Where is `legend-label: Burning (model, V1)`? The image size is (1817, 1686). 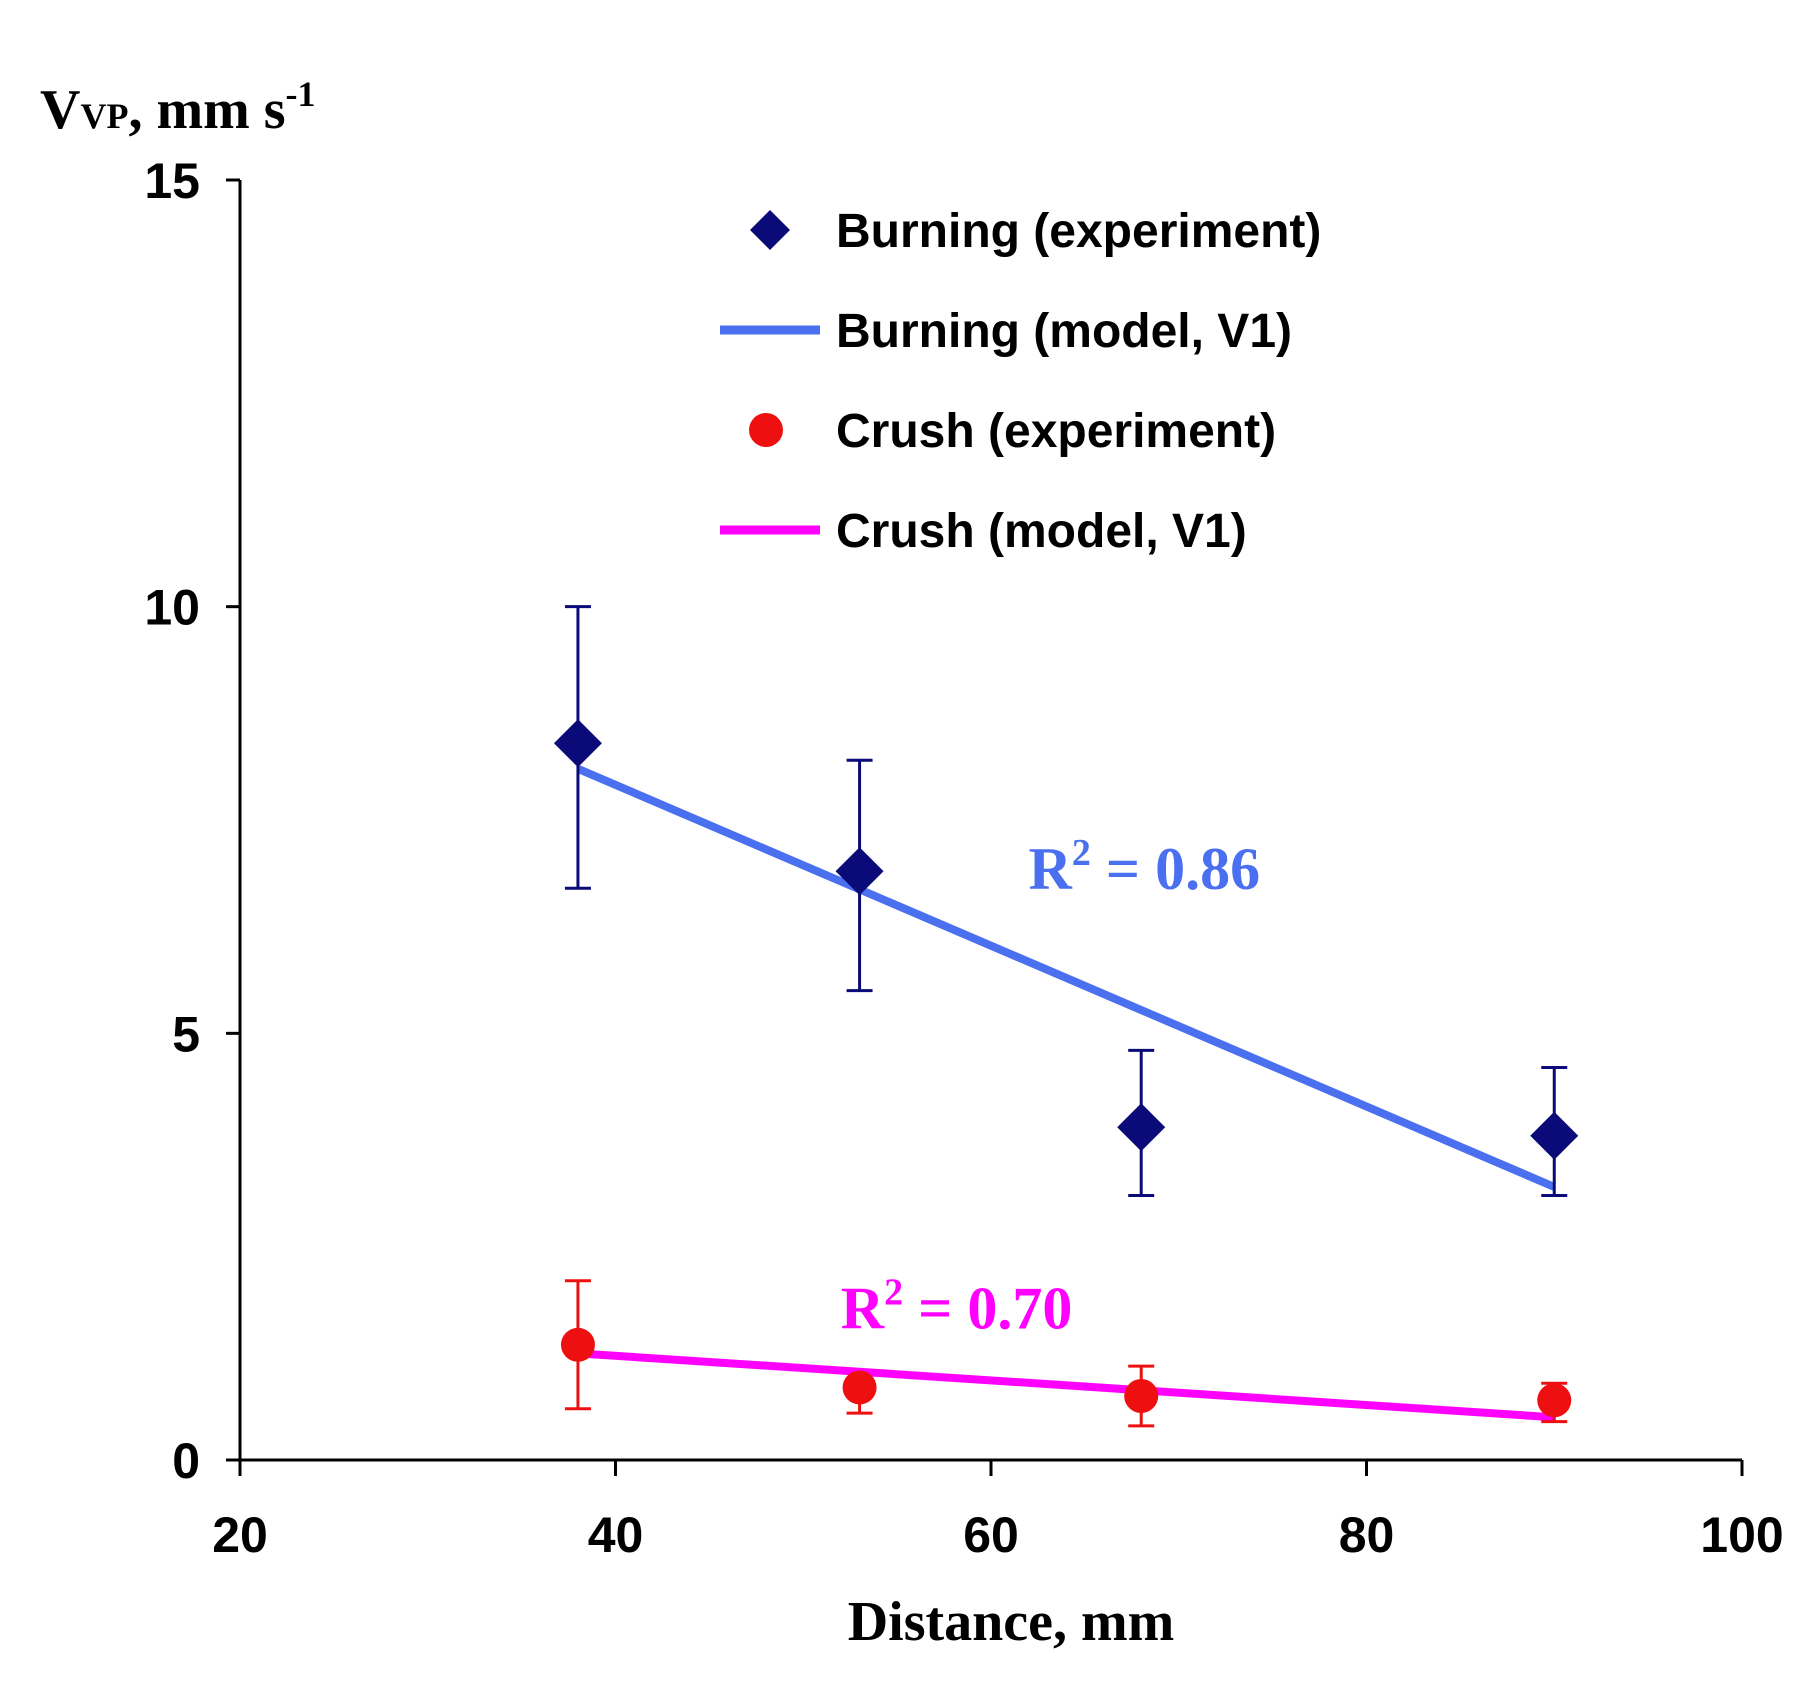
legend-label: Burning (model, V1) is located at coordinates (1064, 331).